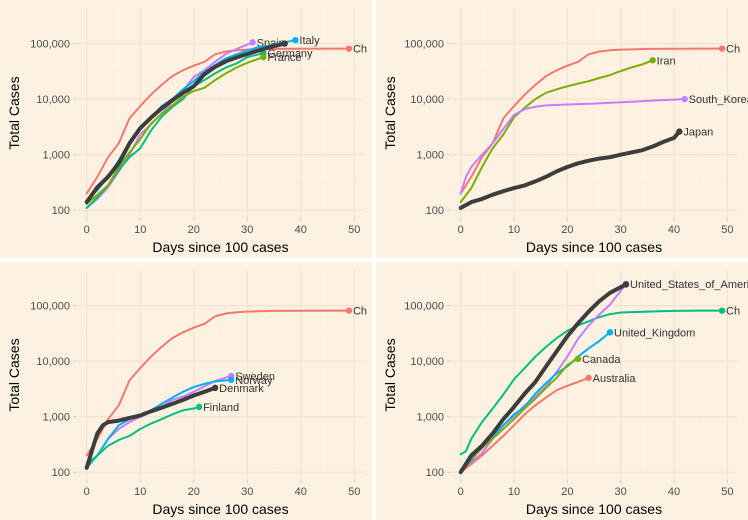 The image size is (748, 520). What do you see at coordinates (698, 133) in the screenshot?
I see `series-end-label: Japan` at bounding box center [698, 133].